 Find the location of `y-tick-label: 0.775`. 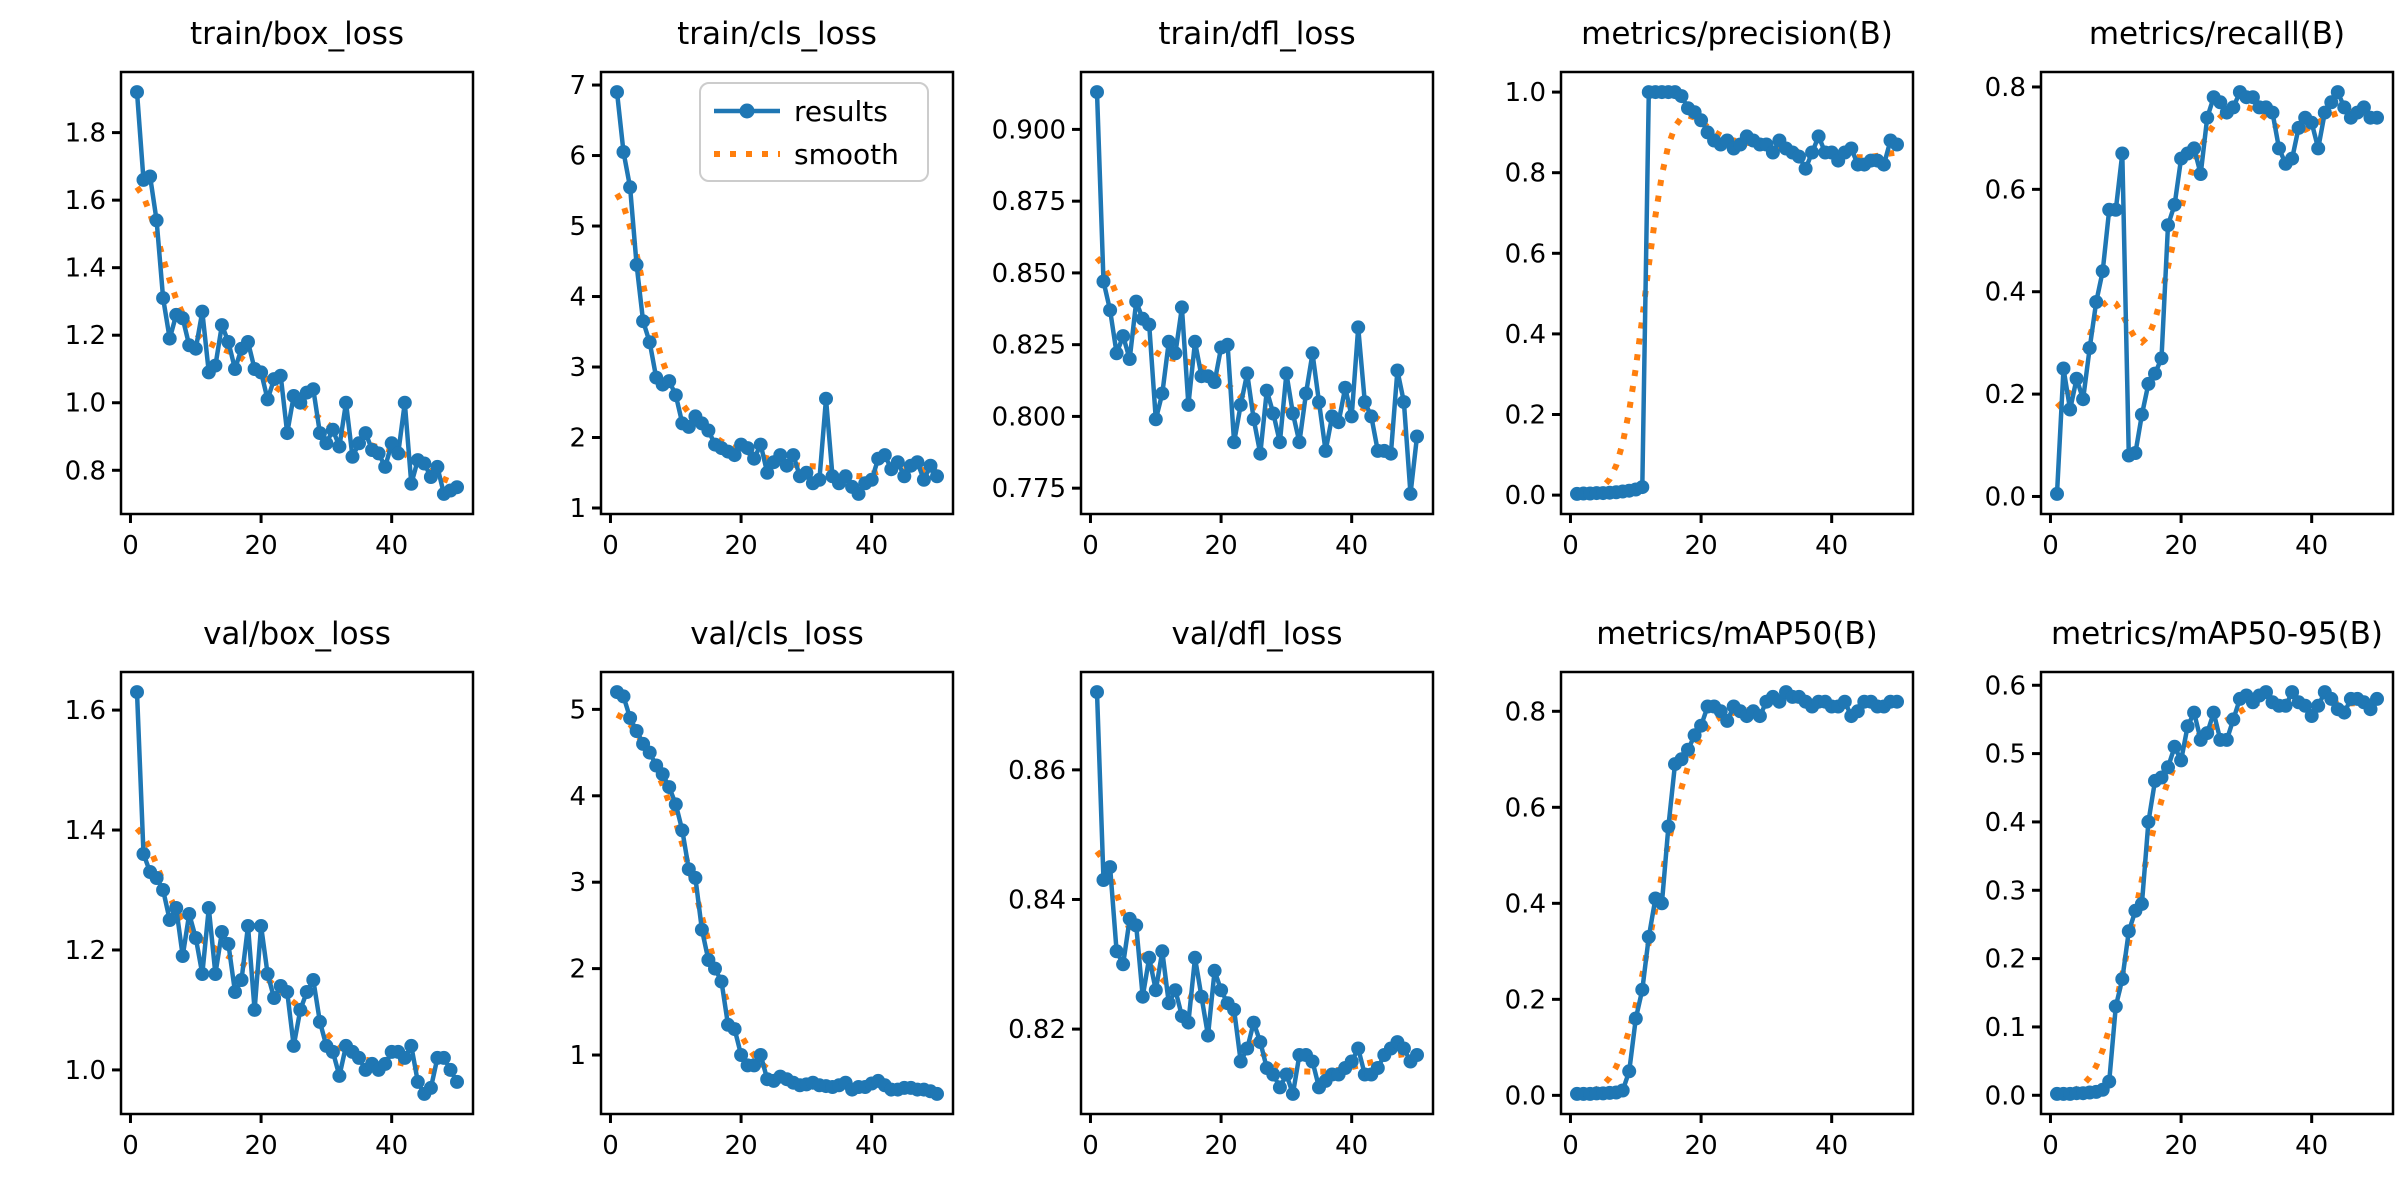

y-tick-label: 0.775 is located at coordinates (1029, 489).